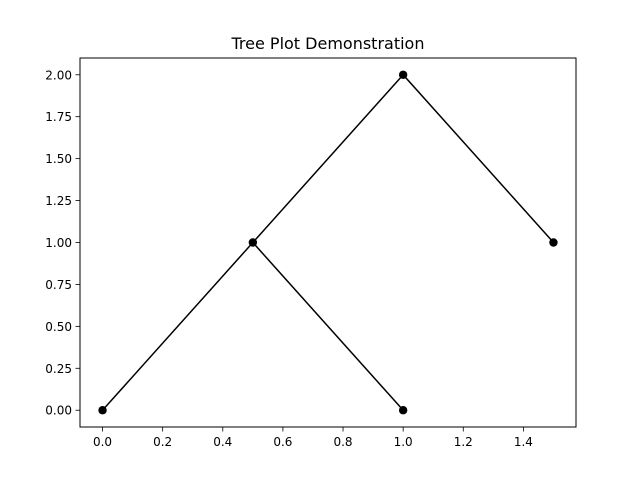 Image resolution: width=640 pixels, height=480 pixels. I want to click on y-tick-label: 1.25, so click(58, 201).